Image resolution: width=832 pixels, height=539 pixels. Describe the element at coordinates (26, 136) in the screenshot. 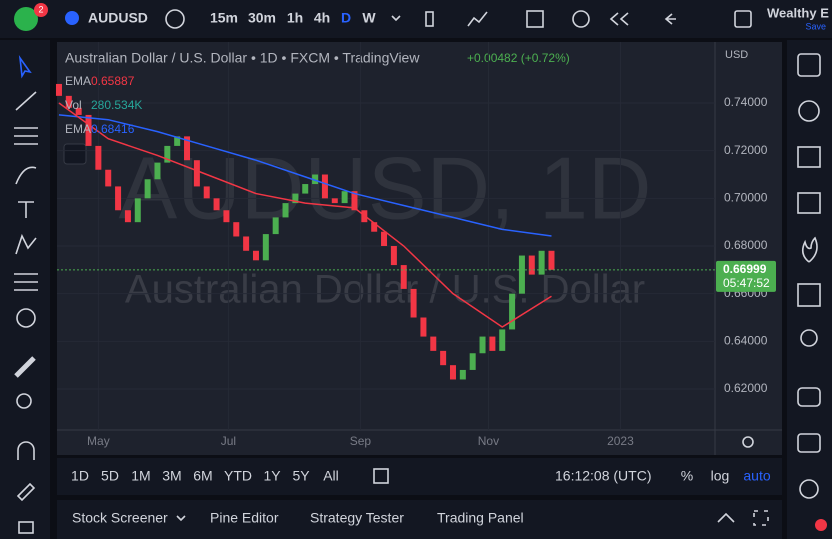

I see `fib-tool` at that location.